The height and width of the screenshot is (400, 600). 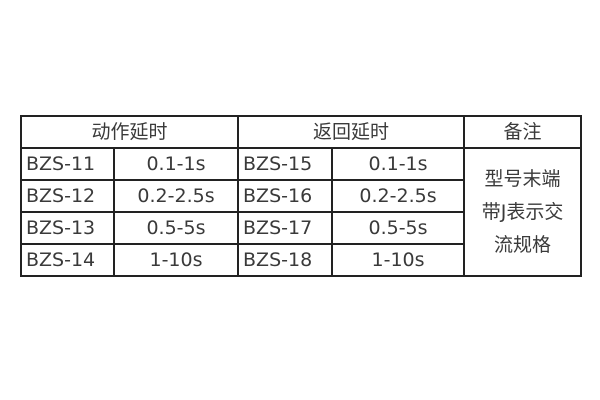 I want to click on header-row: 动作延时 返回延时 备注, so click(x=301, y=132).